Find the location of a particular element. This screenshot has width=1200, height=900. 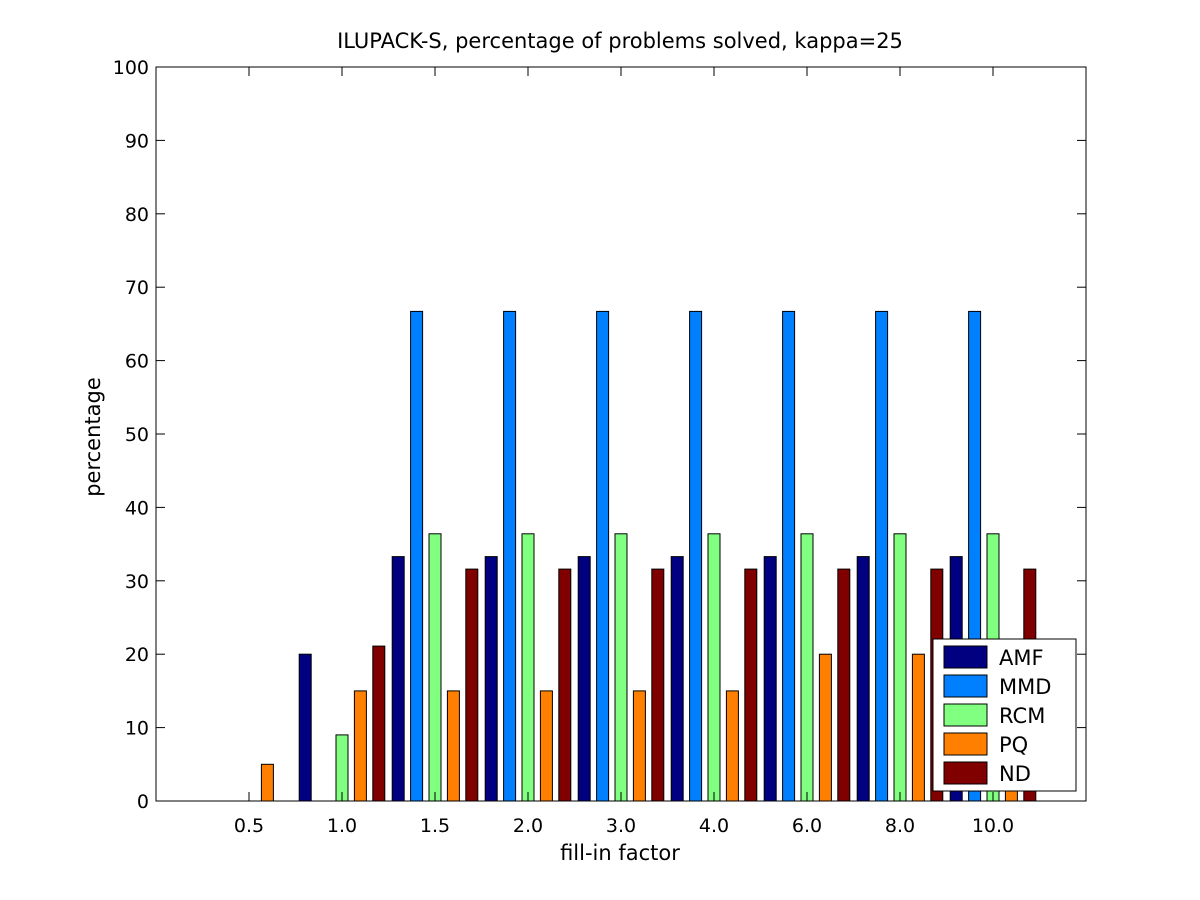

bar-amf-3.0 is located at coordinates (584, 679).